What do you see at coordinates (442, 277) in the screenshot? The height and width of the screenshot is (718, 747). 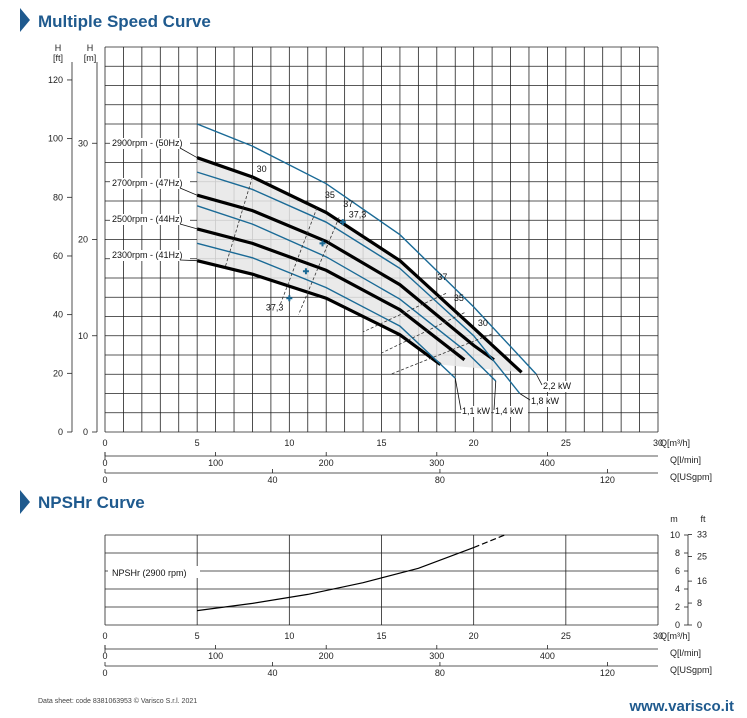 I see `efficiency-label: 37` at bounding box center [442, 277].